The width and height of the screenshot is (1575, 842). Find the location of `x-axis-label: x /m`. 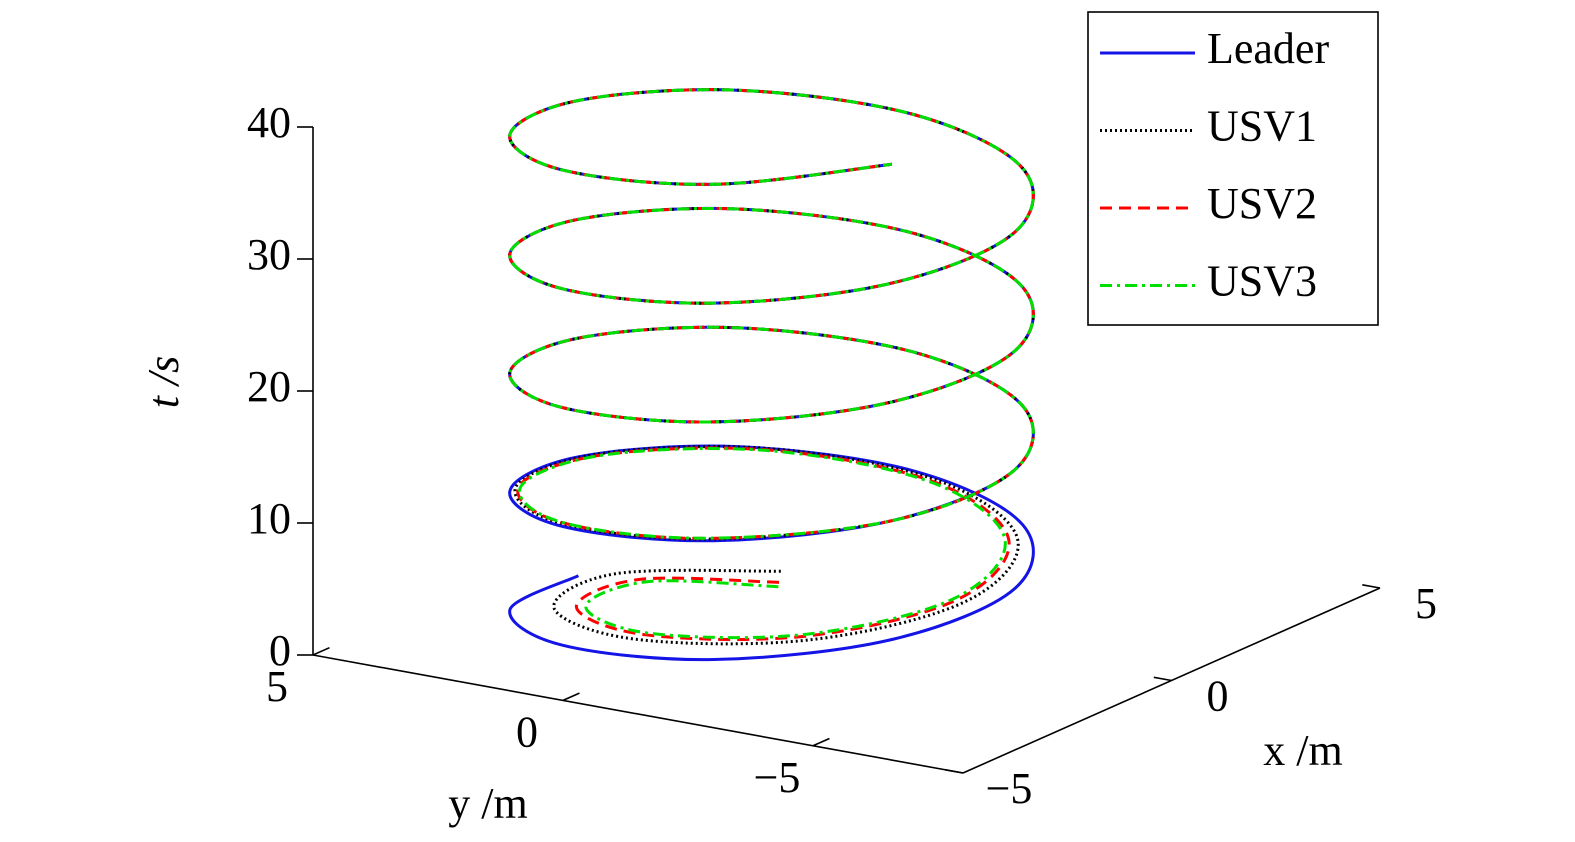

x-axis-label: x /m is located at coordinates (1302, 750).